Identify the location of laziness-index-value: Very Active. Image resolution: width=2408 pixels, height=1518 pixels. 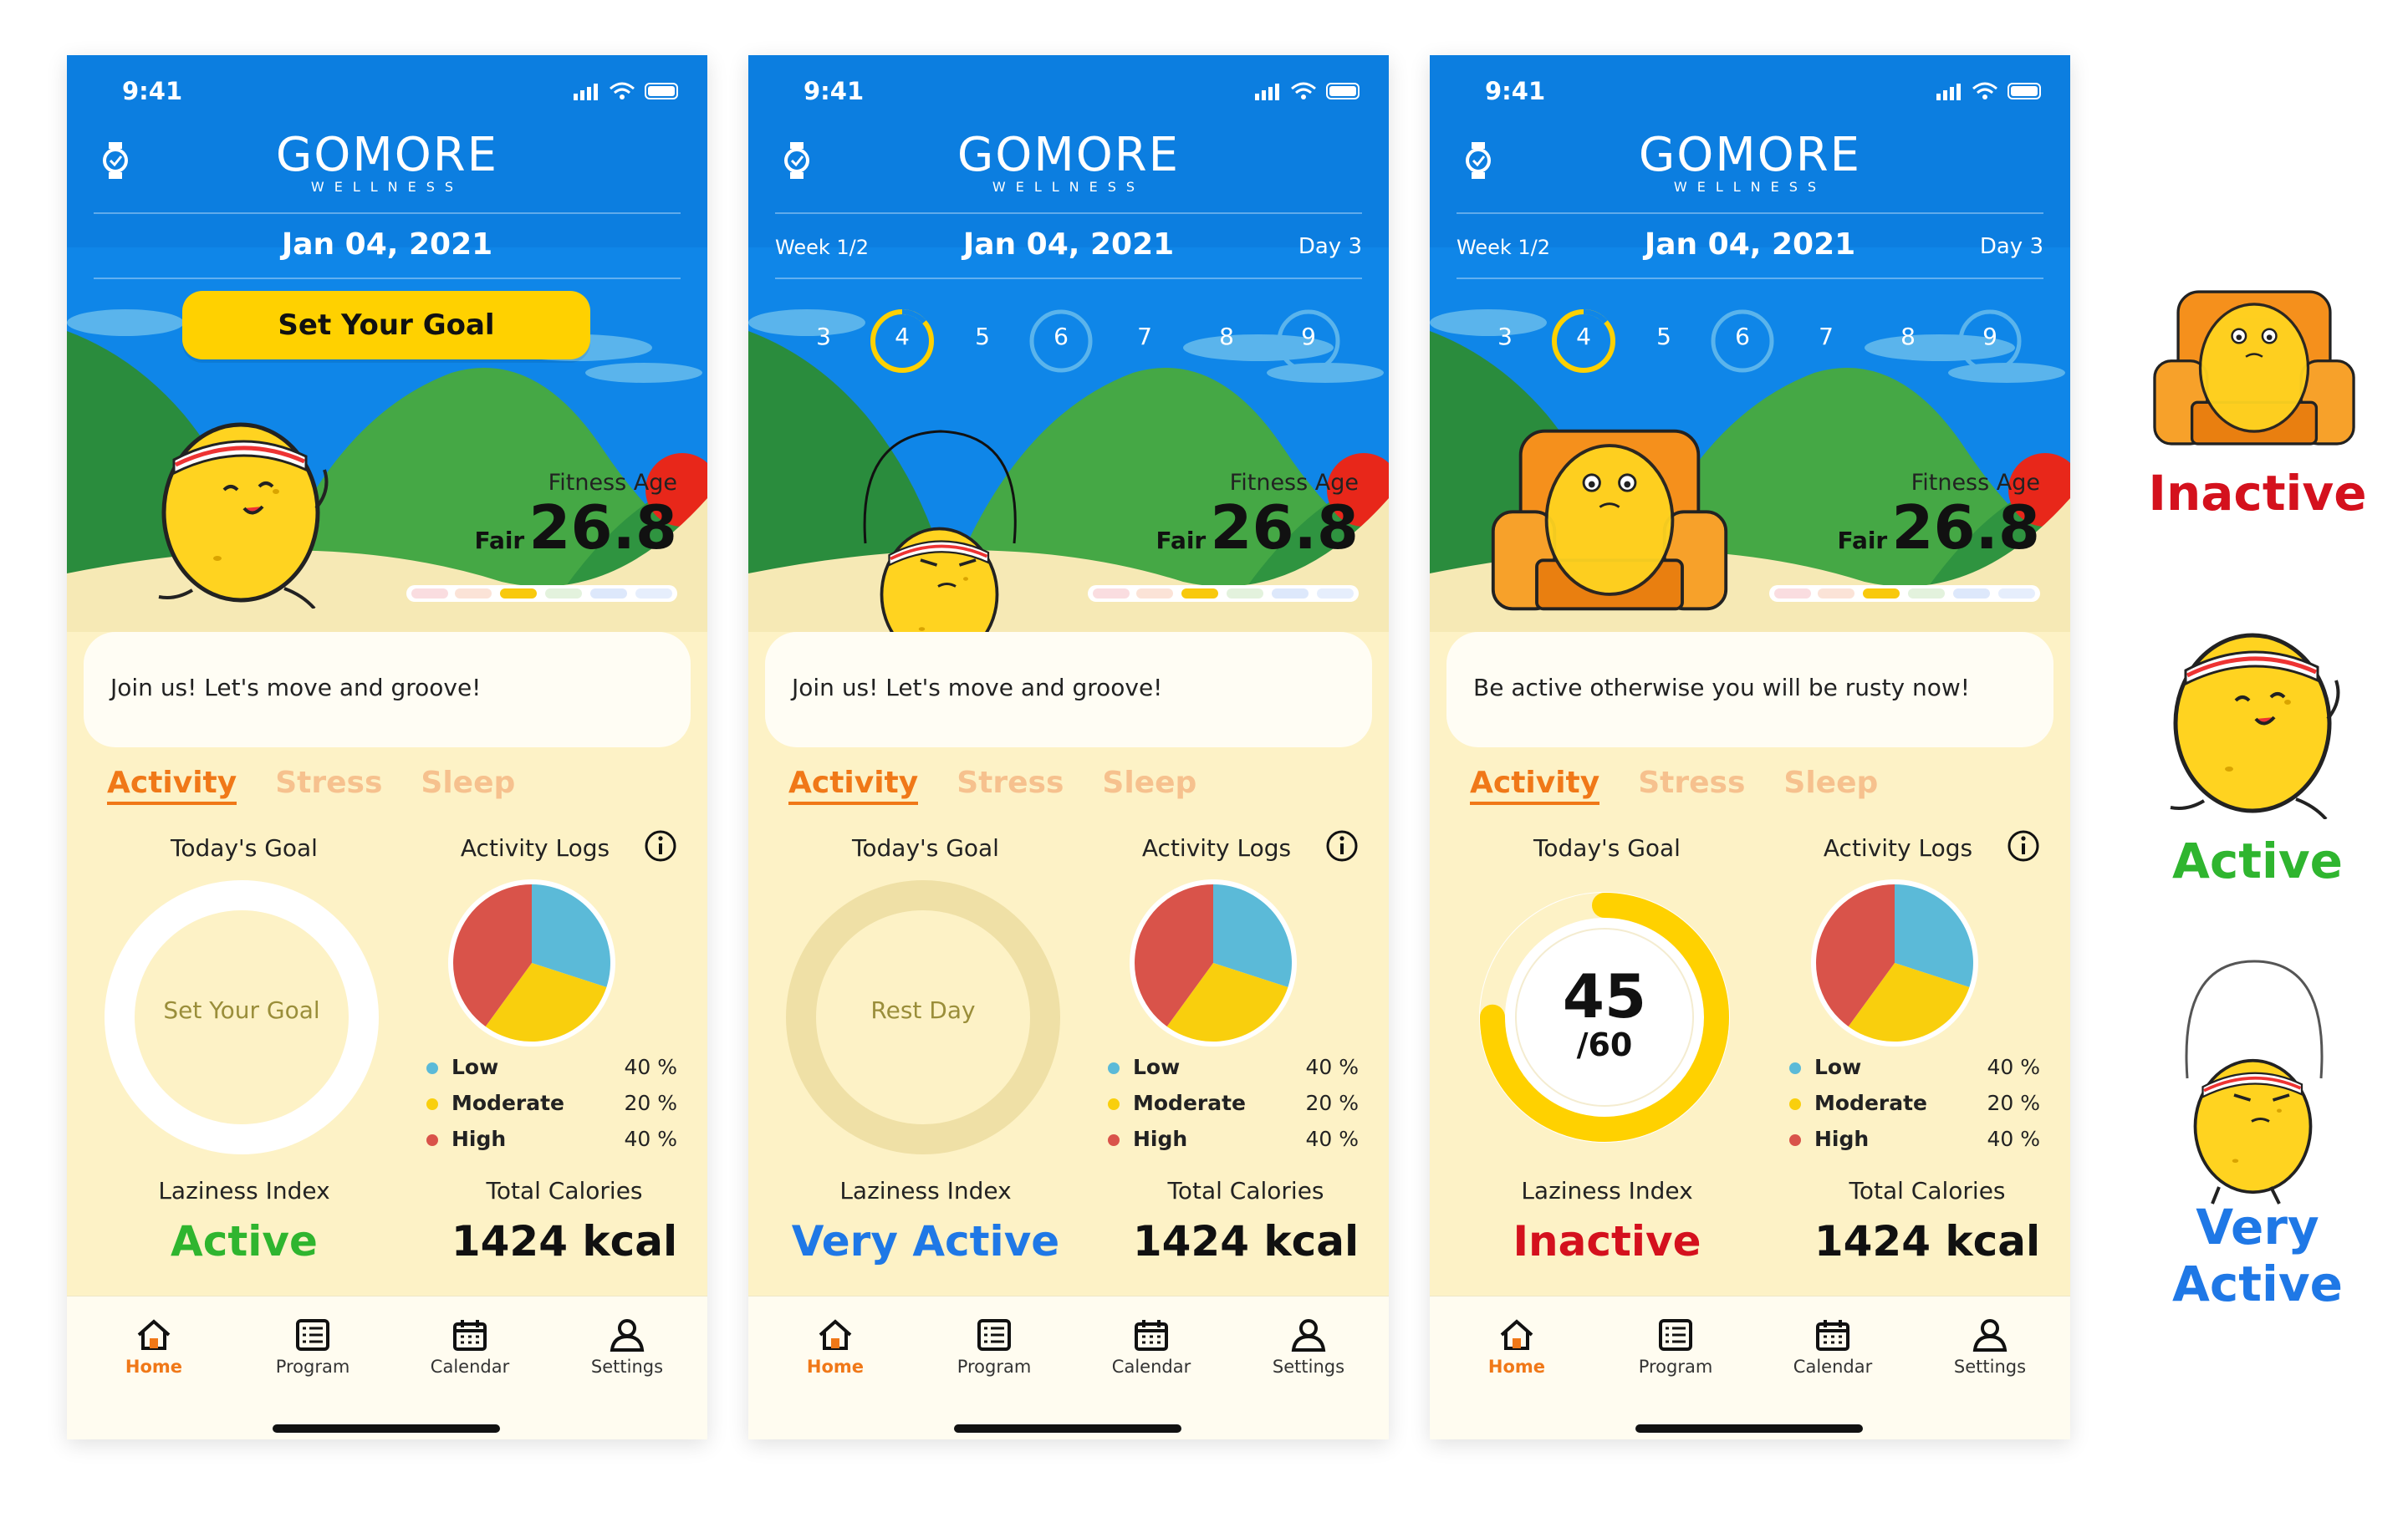
(925, 1241).